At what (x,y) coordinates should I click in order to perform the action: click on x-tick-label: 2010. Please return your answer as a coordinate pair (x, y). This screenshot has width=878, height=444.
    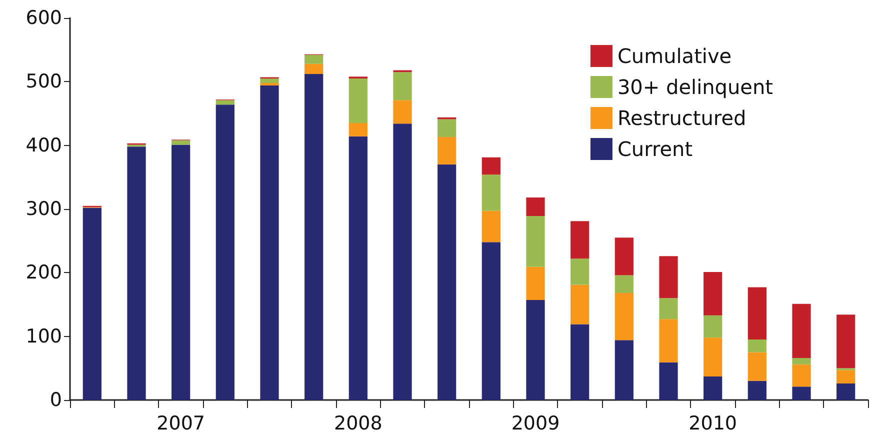
    Looking at the image, I should click on (713, 423).